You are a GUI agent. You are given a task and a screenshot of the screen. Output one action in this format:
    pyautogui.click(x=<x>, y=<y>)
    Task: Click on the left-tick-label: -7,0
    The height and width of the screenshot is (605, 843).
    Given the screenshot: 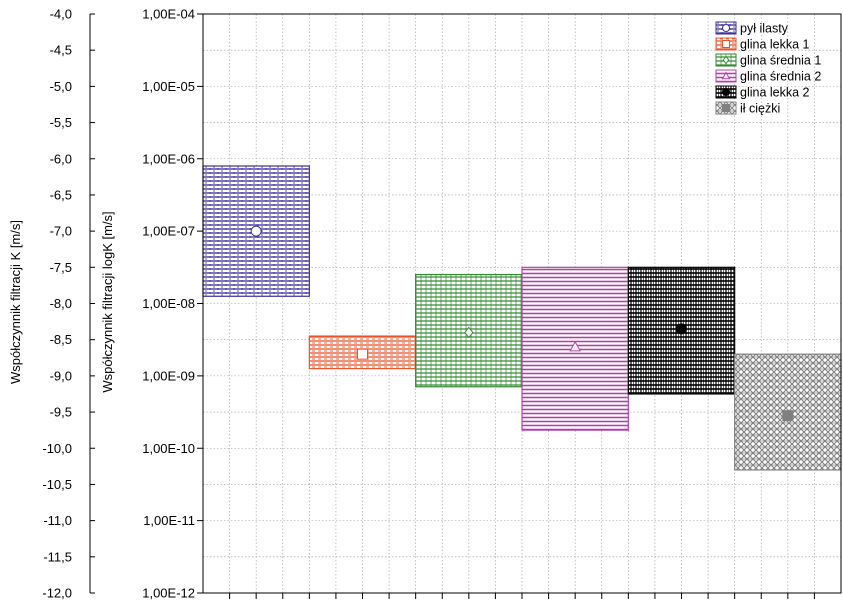 What is the action you would take?
    pyautogui.click(x=61, y=231)
    